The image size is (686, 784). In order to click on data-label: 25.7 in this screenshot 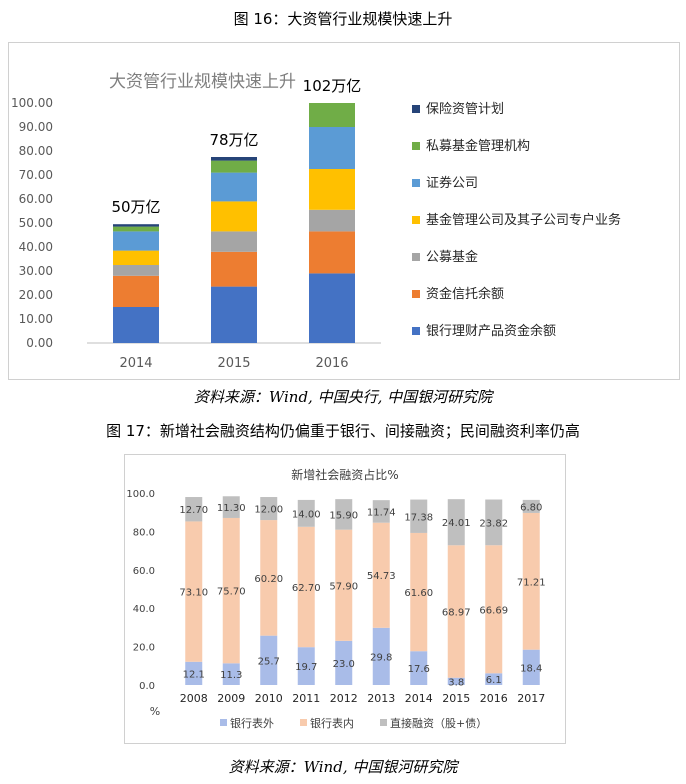, I will do `click(269, 661)`.